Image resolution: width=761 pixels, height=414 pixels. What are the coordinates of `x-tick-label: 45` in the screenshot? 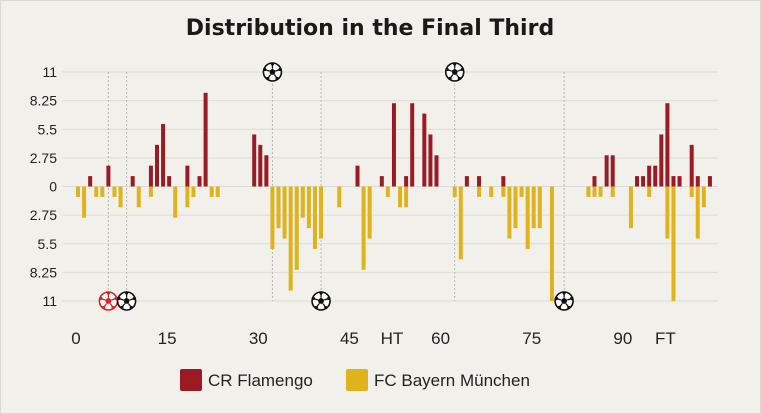 It's located at (349, 338).